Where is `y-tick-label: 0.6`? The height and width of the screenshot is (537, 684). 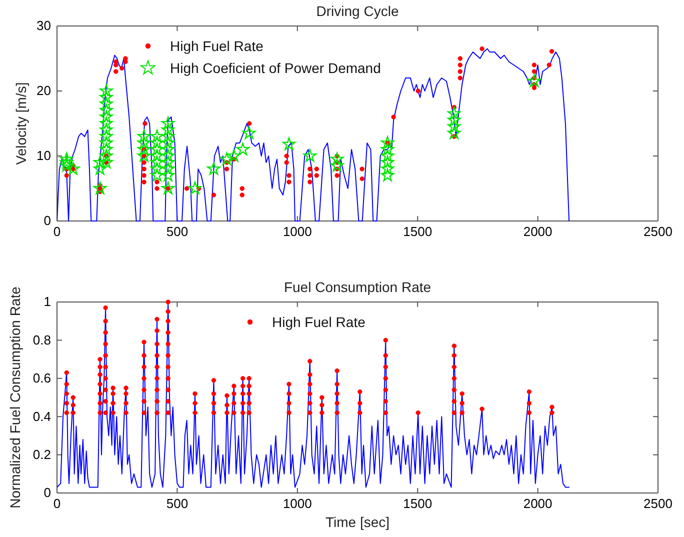 y-tick-label: 0.6 is located at coordinates (41, 378).